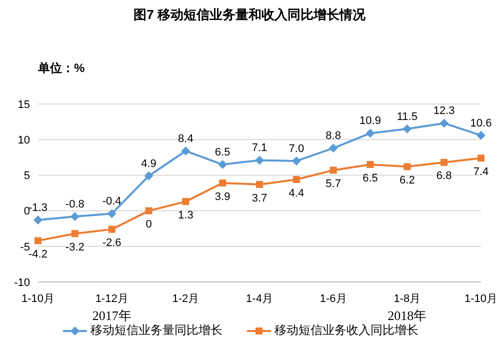 Image resolution: width=499 pixels, height=346 pixels. What do you see at coordinates (186, 138) in the screenshot?
I see `data-label: 8.4` at bounding box center [186, 138].